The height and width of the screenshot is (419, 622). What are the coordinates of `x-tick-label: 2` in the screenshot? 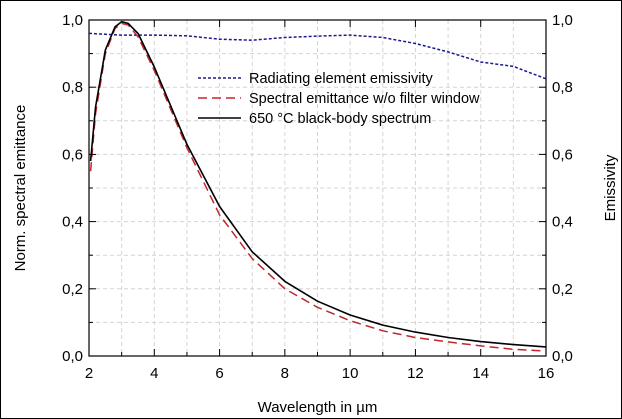 It's located at (89, 373).